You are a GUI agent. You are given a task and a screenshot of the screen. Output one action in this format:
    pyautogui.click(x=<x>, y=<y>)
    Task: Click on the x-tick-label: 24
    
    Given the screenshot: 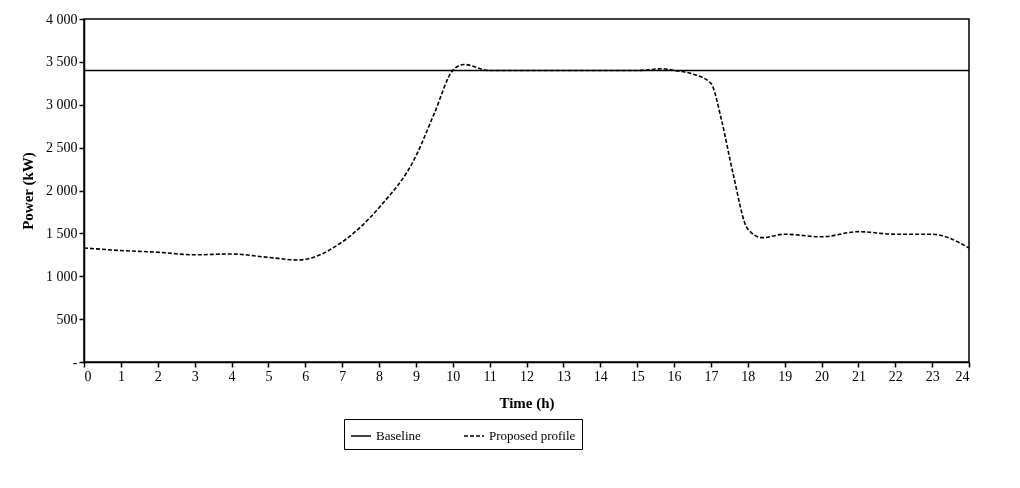 What is the action you would take?
    pyautogui.click(x=962, y=376)
    